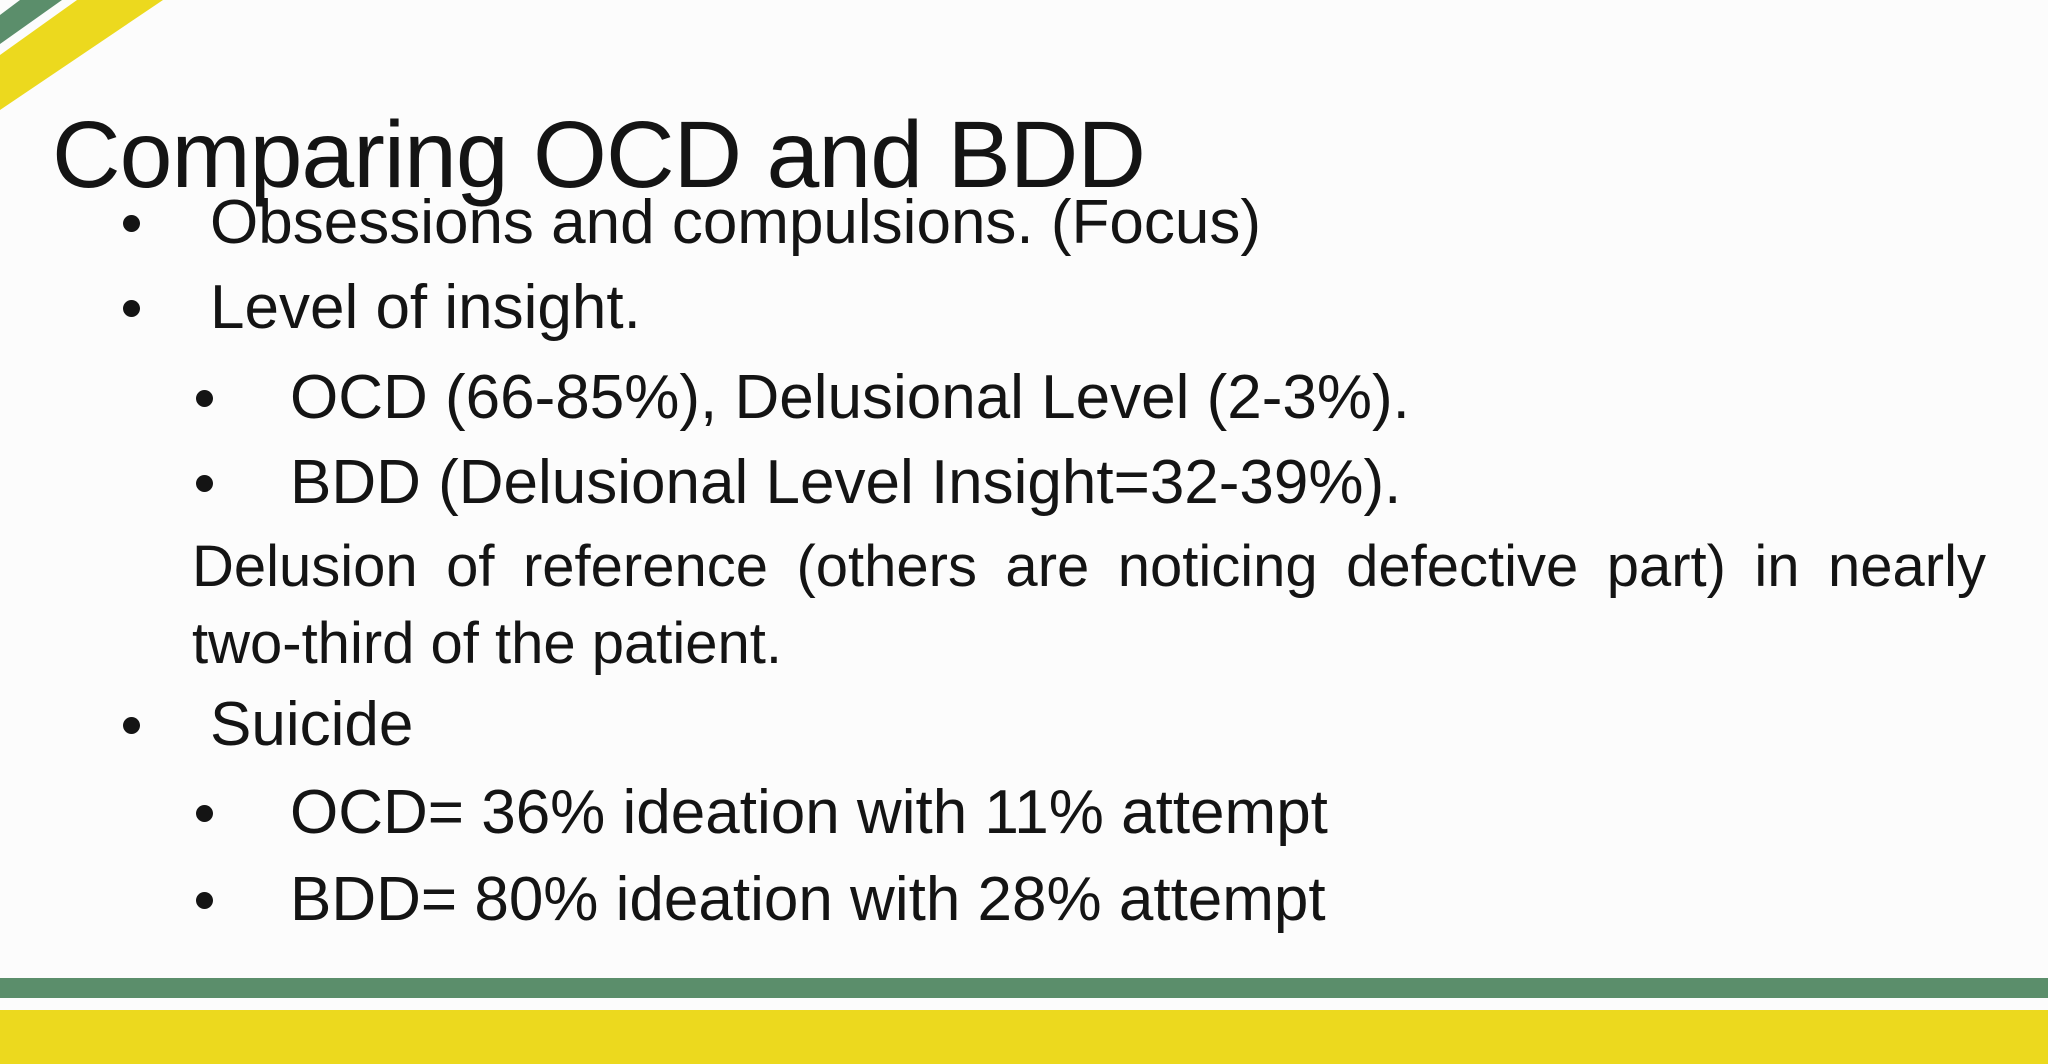 This screenshot has height=1064, width=2048. I want to click on sub-bullet-item: BDD (Delusional Level Insight=32-39%)., so click(798, 483).